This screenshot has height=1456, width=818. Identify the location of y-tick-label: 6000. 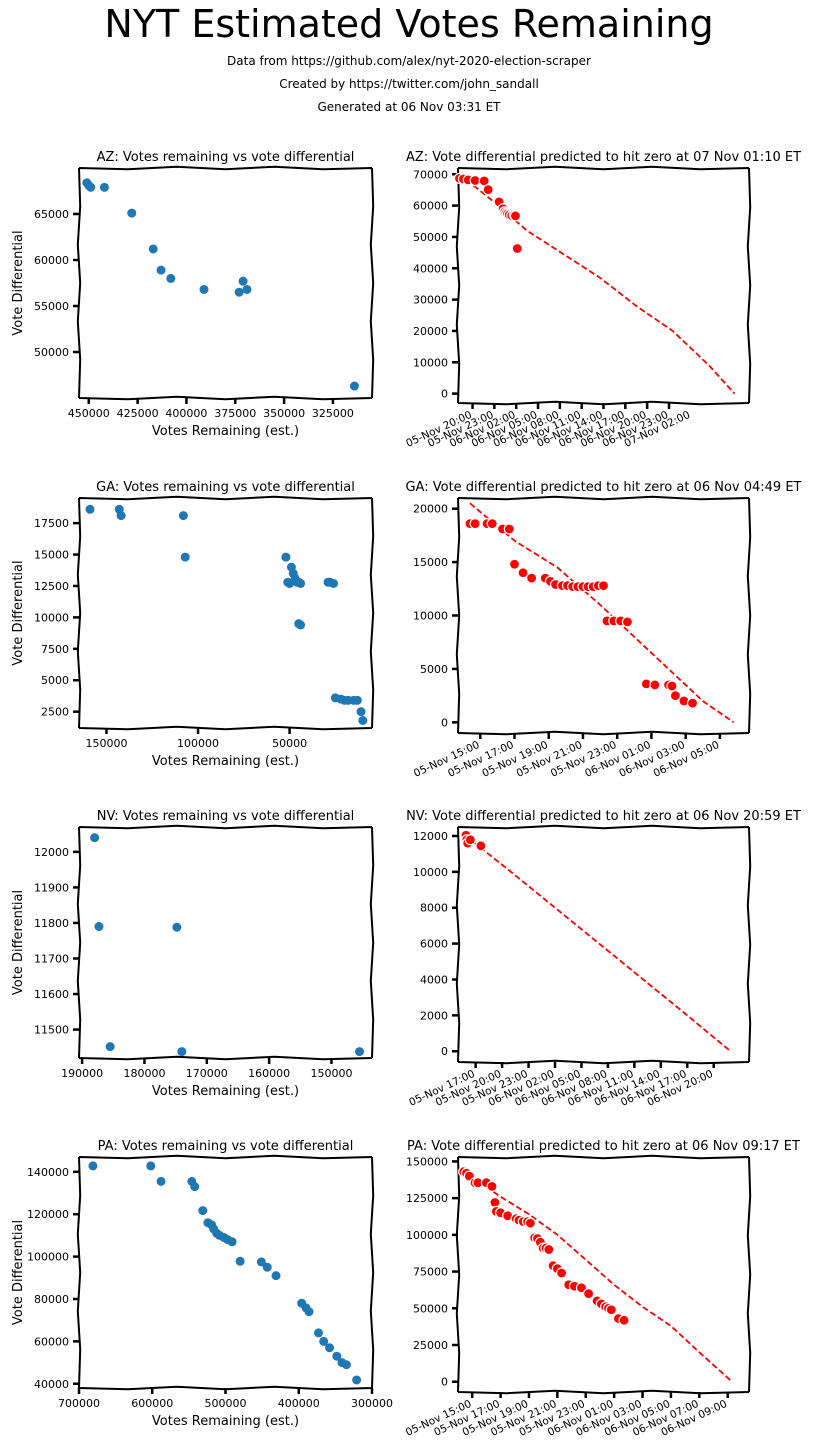
(434, 944).